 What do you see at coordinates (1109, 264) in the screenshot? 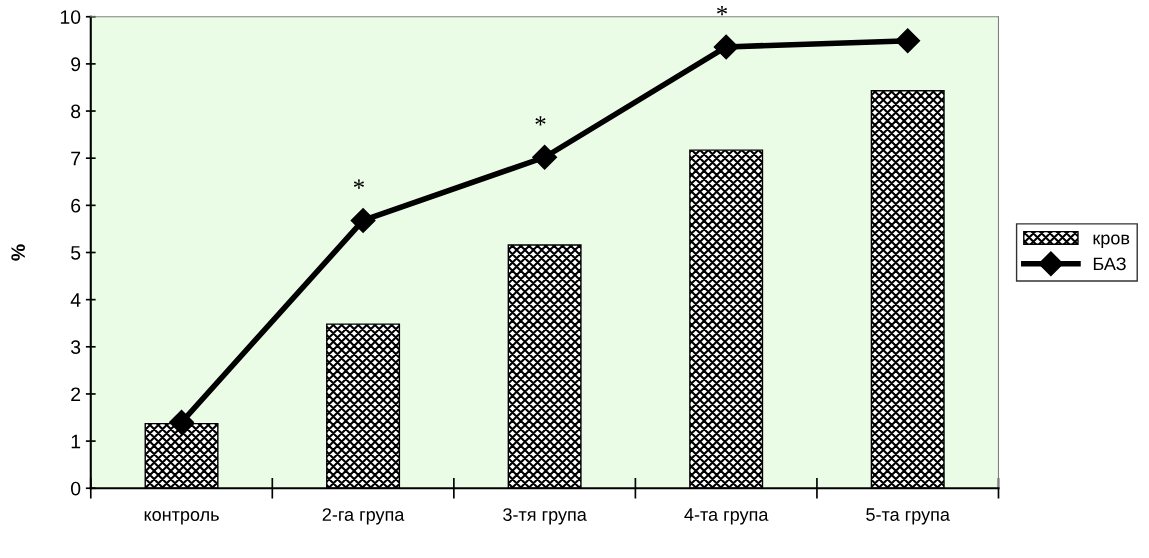
I see `legend-label: БАЗ` at bounding box center [1109, 264].